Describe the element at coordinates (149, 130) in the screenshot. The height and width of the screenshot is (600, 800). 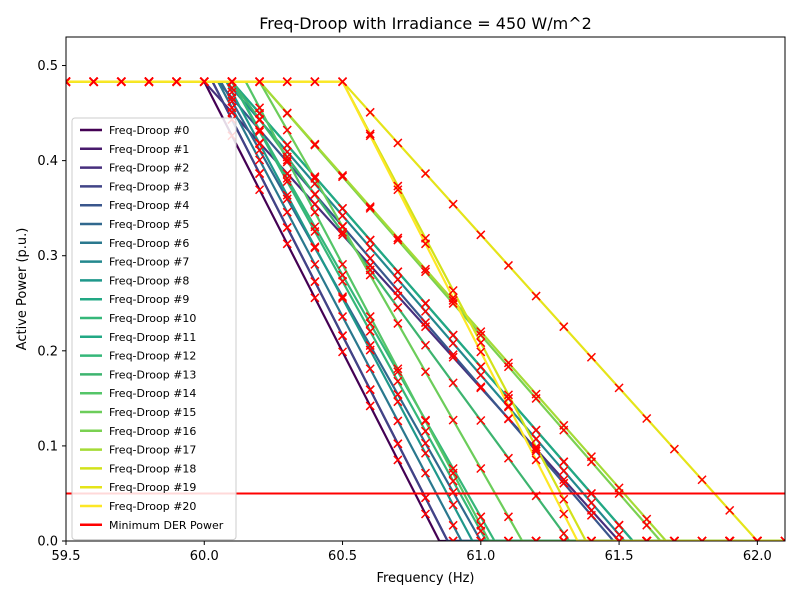
I see `legend-label-0: Freq-Droop #0` at that location.